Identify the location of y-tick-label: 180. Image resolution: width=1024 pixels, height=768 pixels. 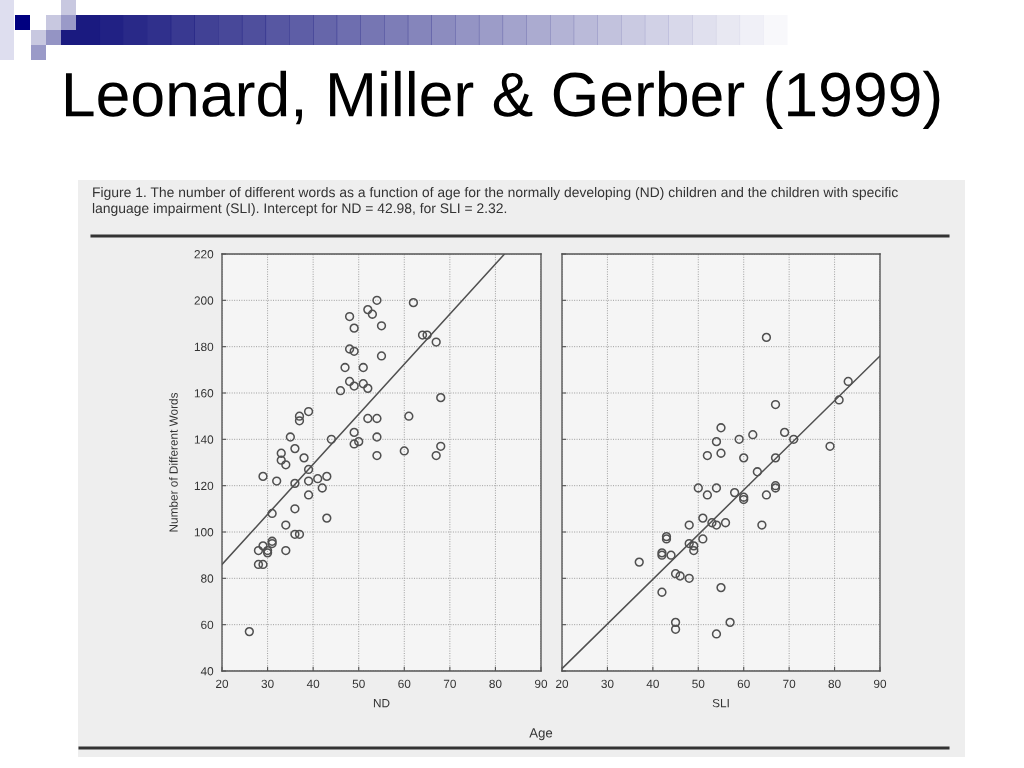
(204, 347).